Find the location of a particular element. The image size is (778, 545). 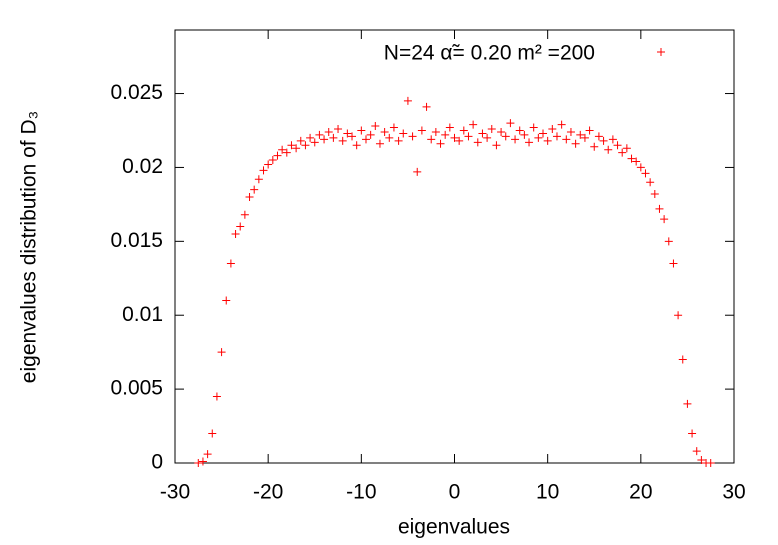

y-axis-label: eigenvalues distribution of D₃ is located at coordinates (29, 247).